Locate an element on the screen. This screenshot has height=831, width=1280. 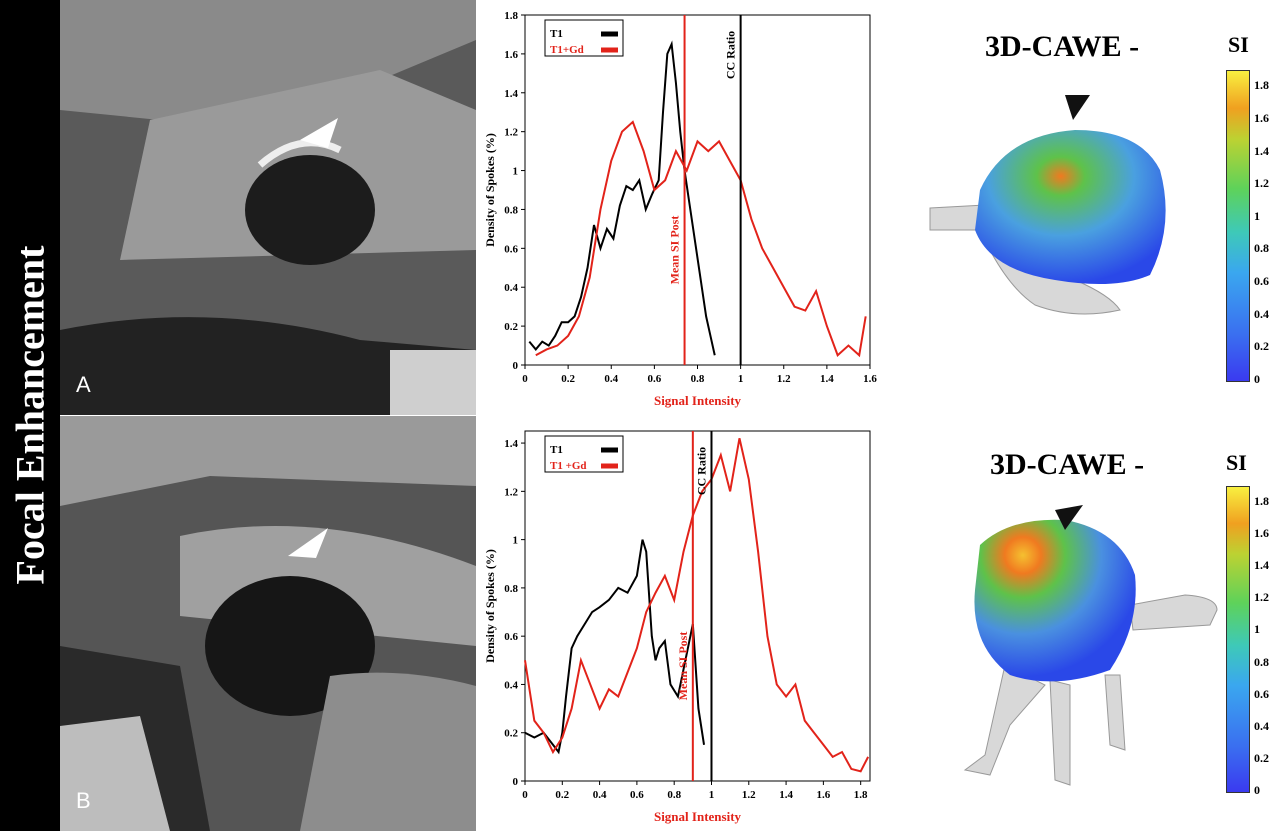
colorbar-b is located at coordinates (1238, 639).